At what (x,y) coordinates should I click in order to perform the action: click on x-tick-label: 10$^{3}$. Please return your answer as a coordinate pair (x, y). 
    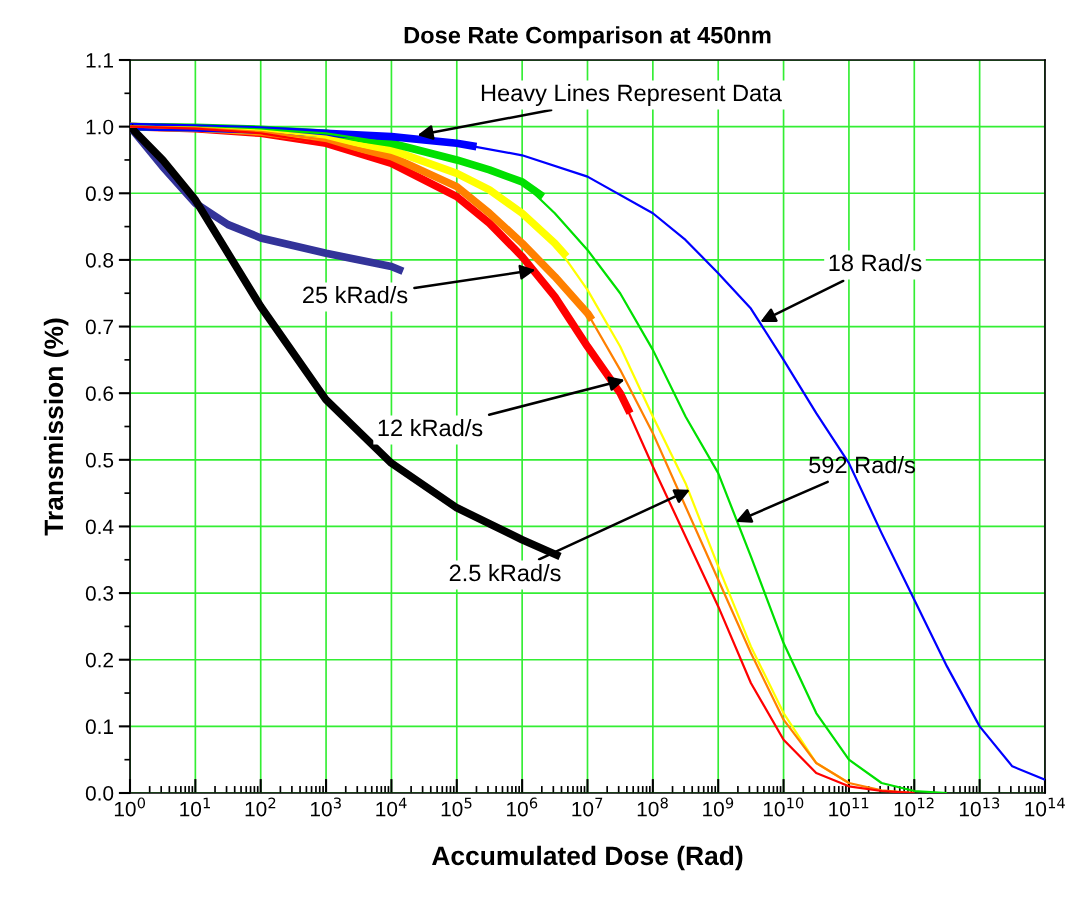
    Looking at the image, I should click on (325, 807).